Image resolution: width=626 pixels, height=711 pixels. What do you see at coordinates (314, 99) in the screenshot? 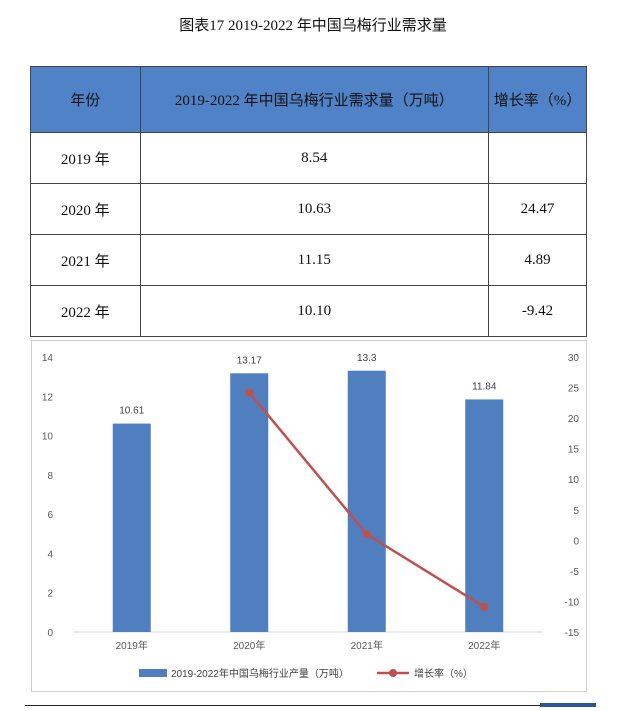
I see `header-demand: 2019-2022 年中国乌梅行业需求量（万吨）` at bounding box center [314, 99].